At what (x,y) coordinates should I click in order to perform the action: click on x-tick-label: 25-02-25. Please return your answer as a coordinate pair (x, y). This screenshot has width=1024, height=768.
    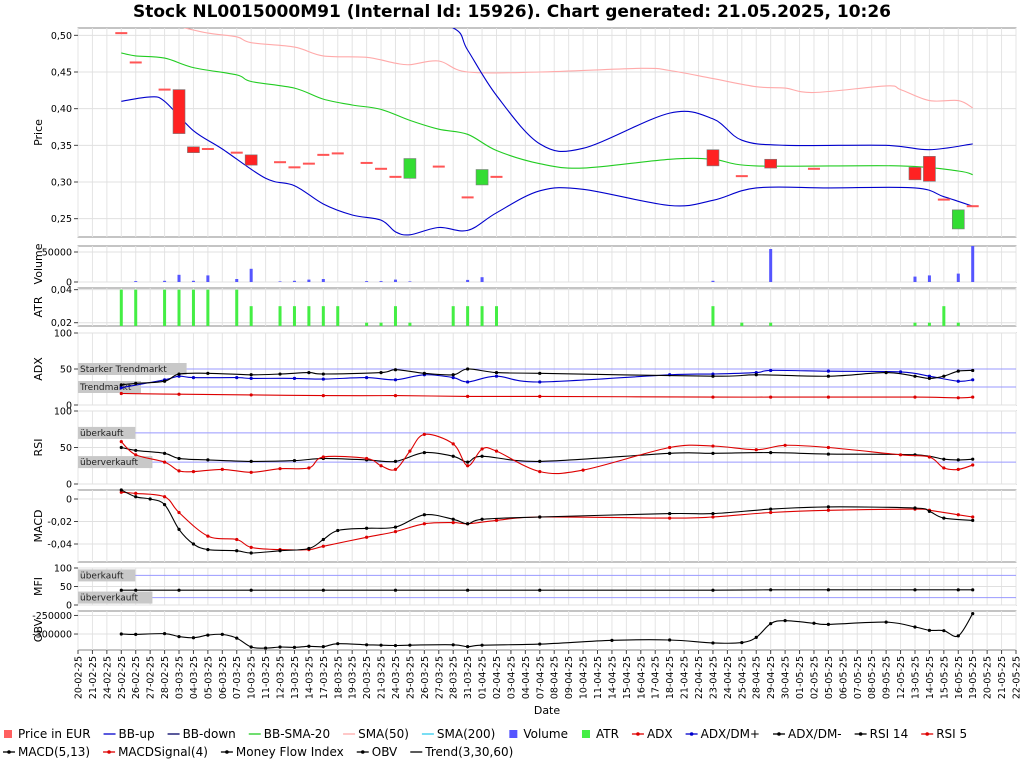
    Looking at the image, I should click on (122, 677).